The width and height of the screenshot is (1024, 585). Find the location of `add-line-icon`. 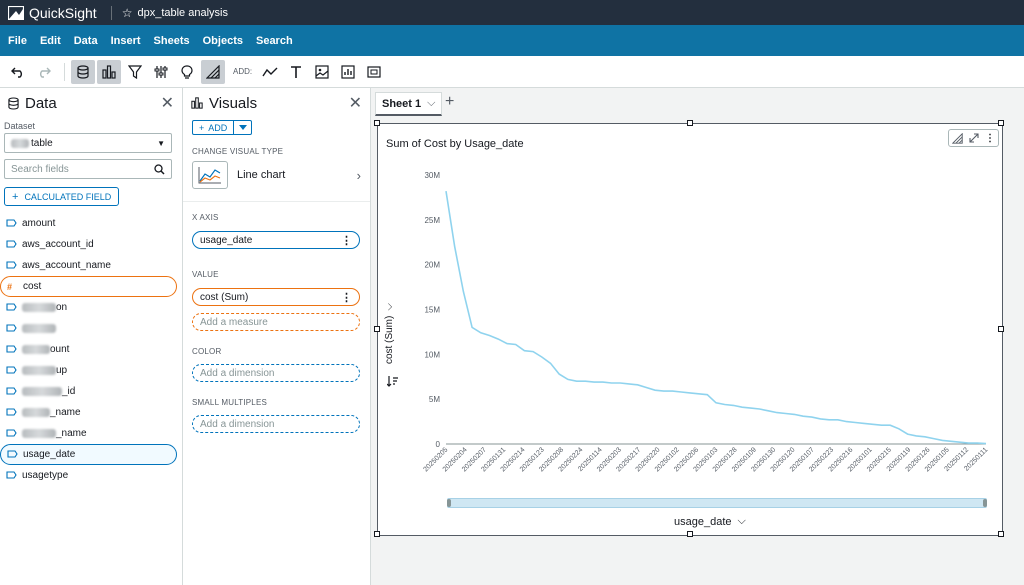

add-line-icon is located at coordinates (270, 72).